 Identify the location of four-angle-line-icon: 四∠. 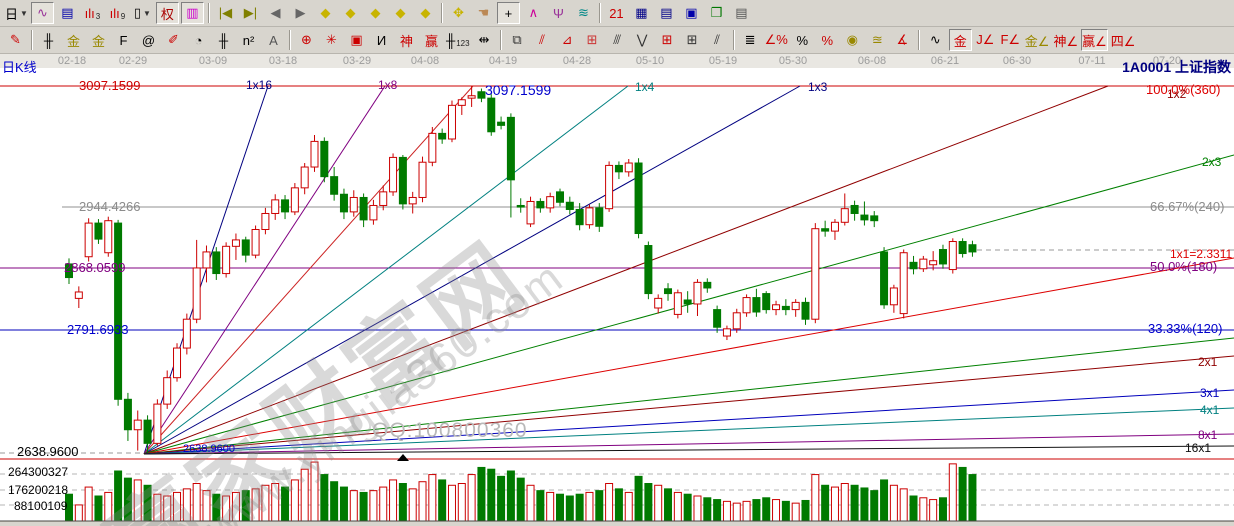
(1123, 40).